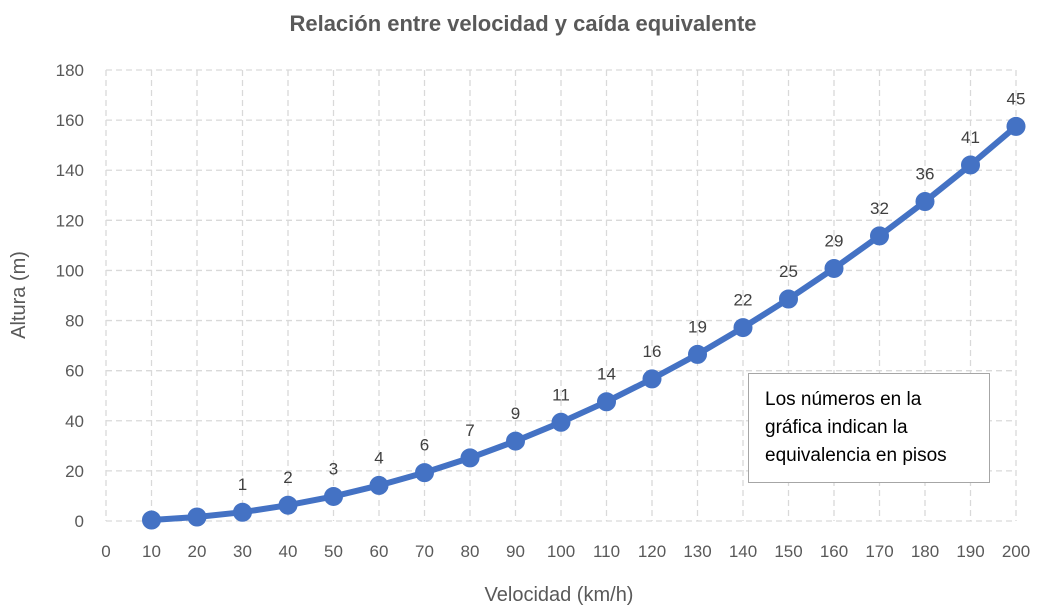  Describe the element at coordinates (79, 521) in the screenshot. I see `y-tick-label: 0` at that location.